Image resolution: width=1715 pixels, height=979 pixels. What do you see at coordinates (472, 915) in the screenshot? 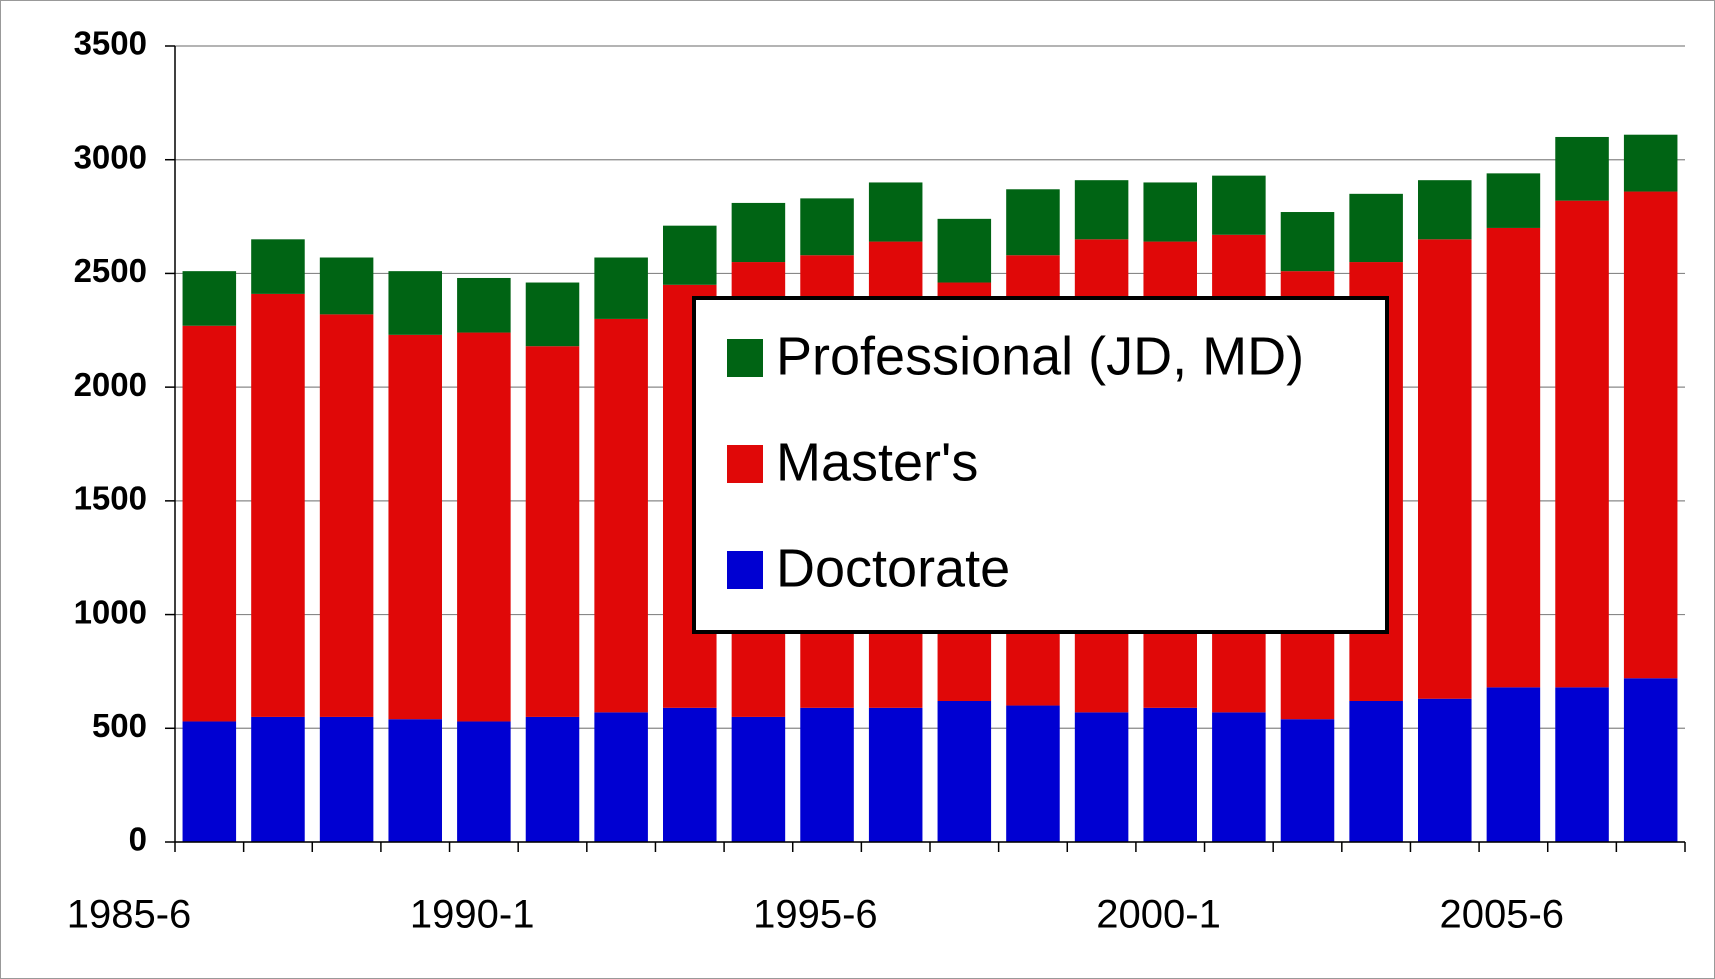
I see `x-tick-label: 1990-1` at bounding box center [472, 915].